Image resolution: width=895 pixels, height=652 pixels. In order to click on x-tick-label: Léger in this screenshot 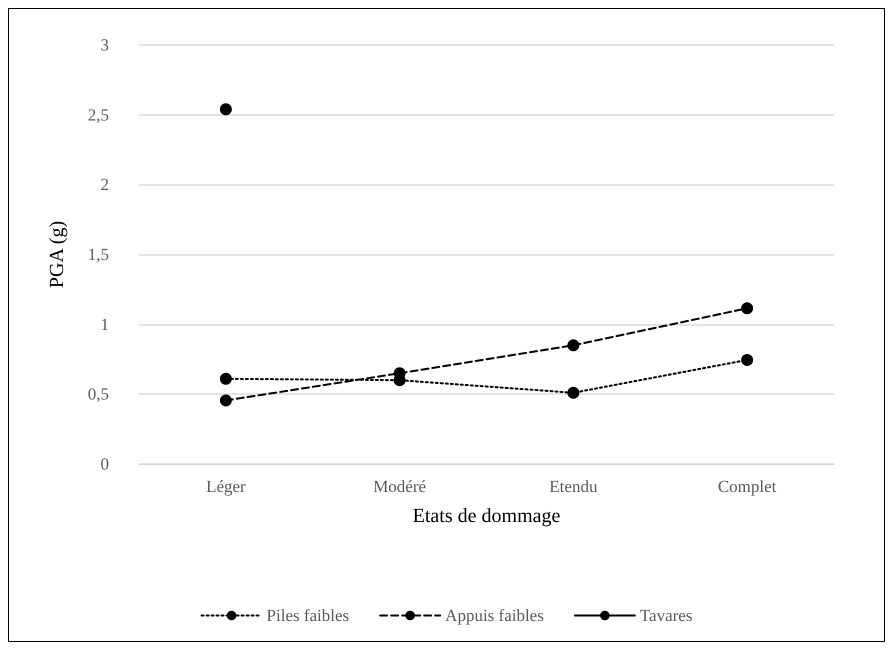, I will do `click(226, 486)`.